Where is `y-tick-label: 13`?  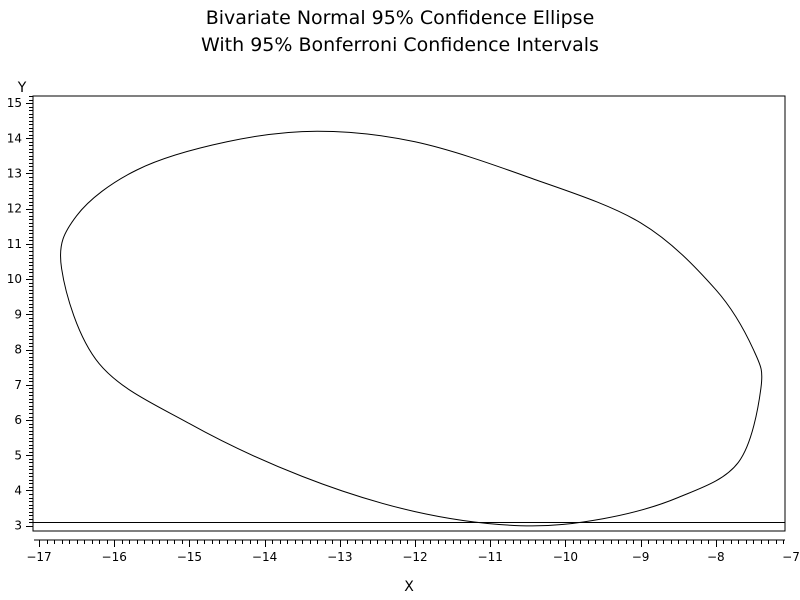 y-tick-label: 13 is located at coordinates (14, 173).